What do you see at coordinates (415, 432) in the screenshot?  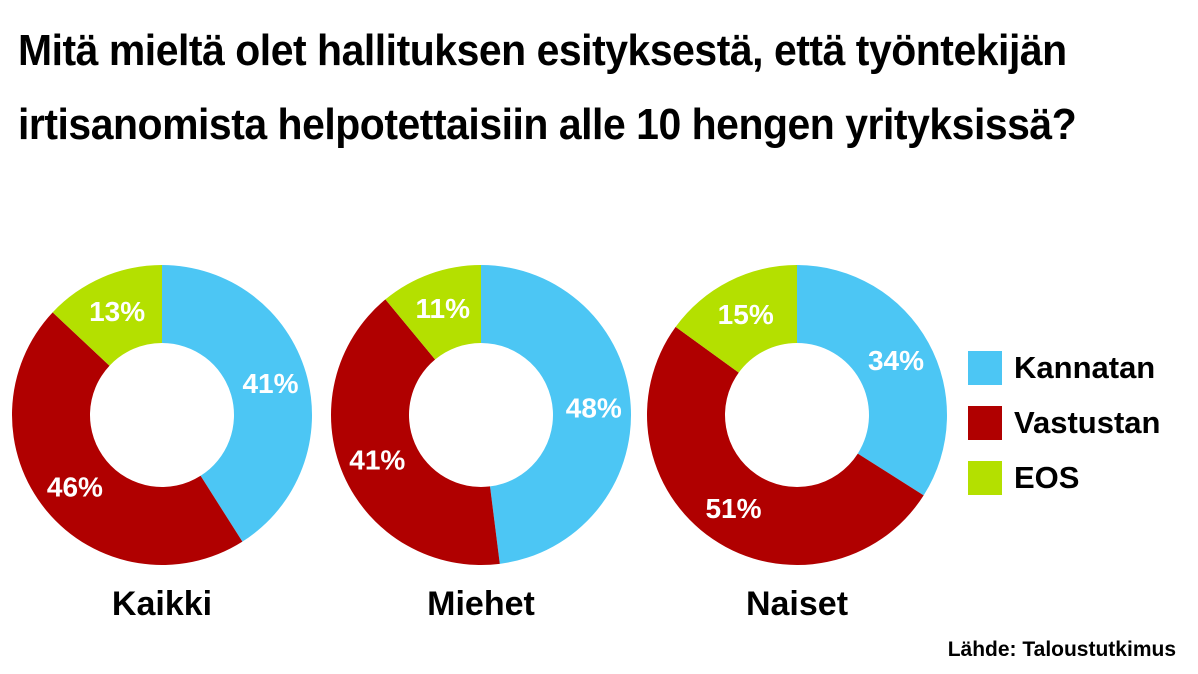 I see `slice-miehet-vastustan` at bounding box center [415, 432].